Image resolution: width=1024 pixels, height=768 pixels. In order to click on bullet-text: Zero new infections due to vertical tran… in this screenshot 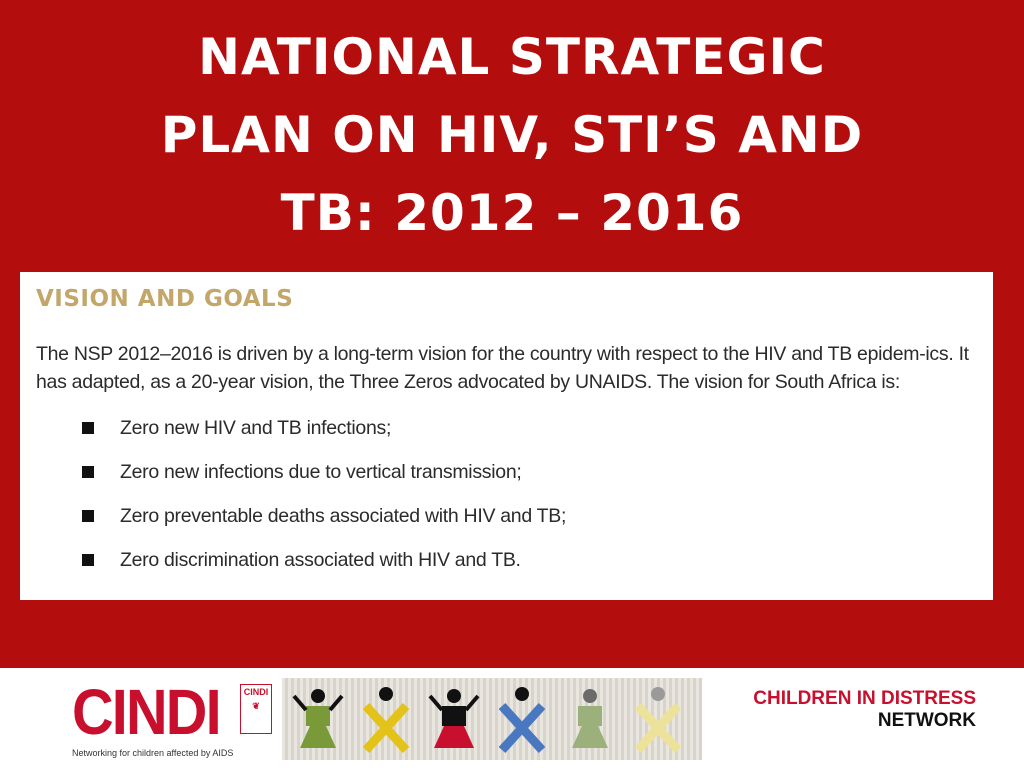, I will do `click(321, 472)`.